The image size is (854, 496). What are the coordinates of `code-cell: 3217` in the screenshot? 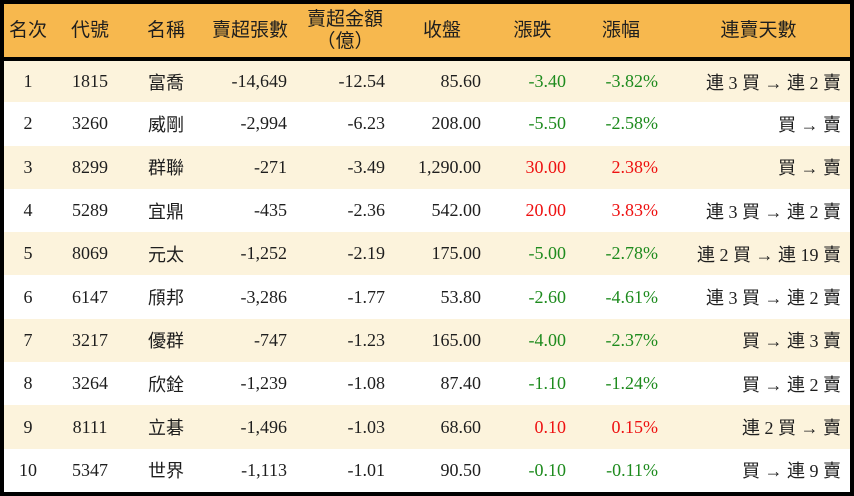 It's located at (90, 339).